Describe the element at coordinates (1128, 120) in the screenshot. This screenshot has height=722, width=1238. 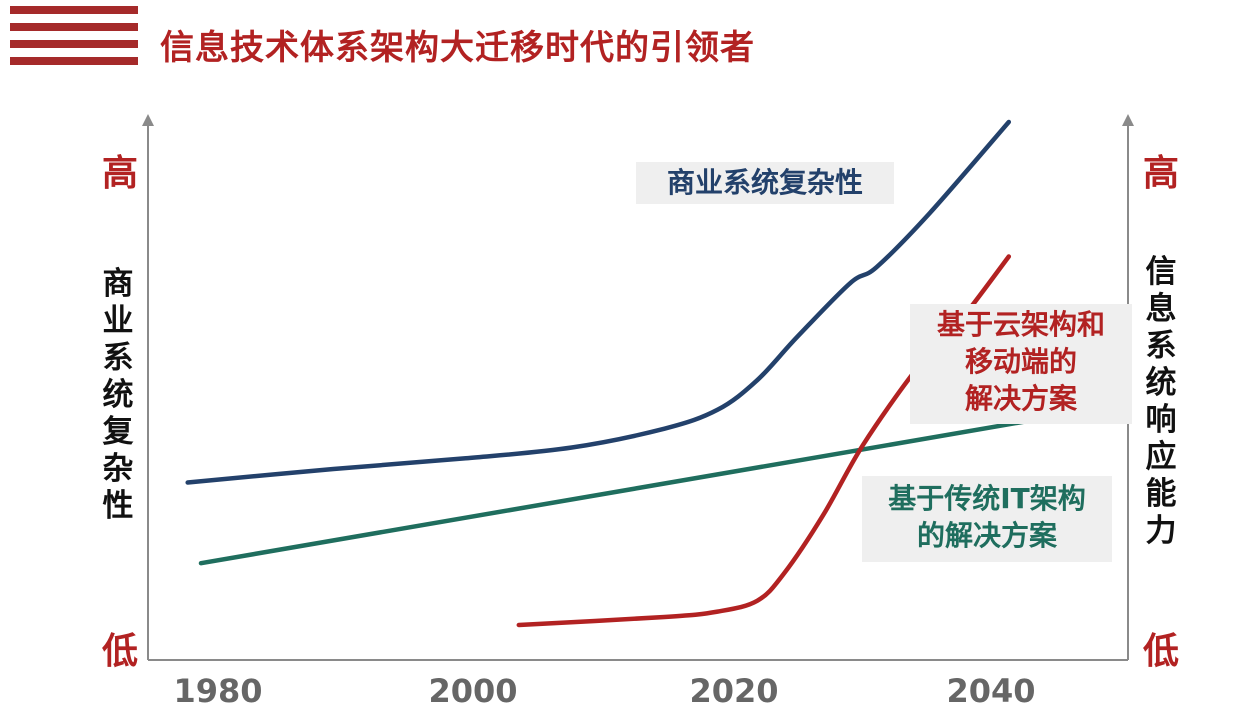
I see `right-axis-arrow` at that location.